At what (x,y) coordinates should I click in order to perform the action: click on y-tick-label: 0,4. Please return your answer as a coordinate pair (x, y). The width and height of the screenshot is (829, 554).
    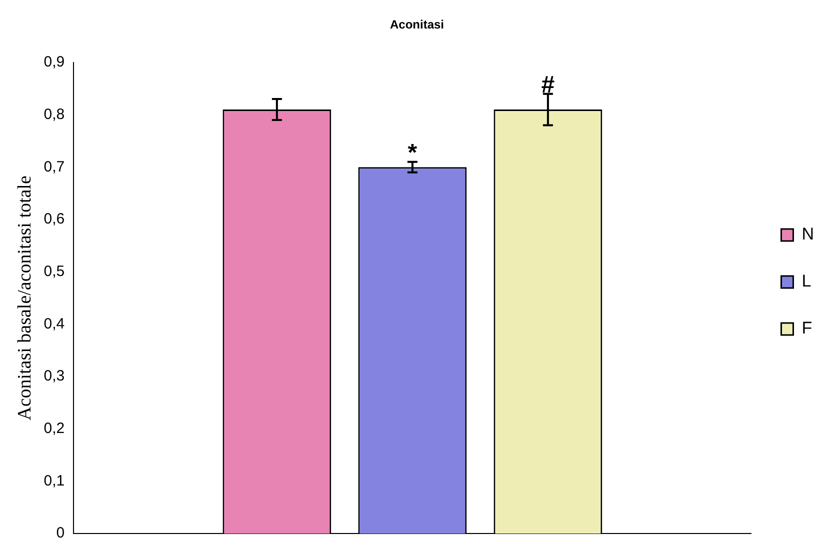
    Looking at the image, I should click on (54, 323).